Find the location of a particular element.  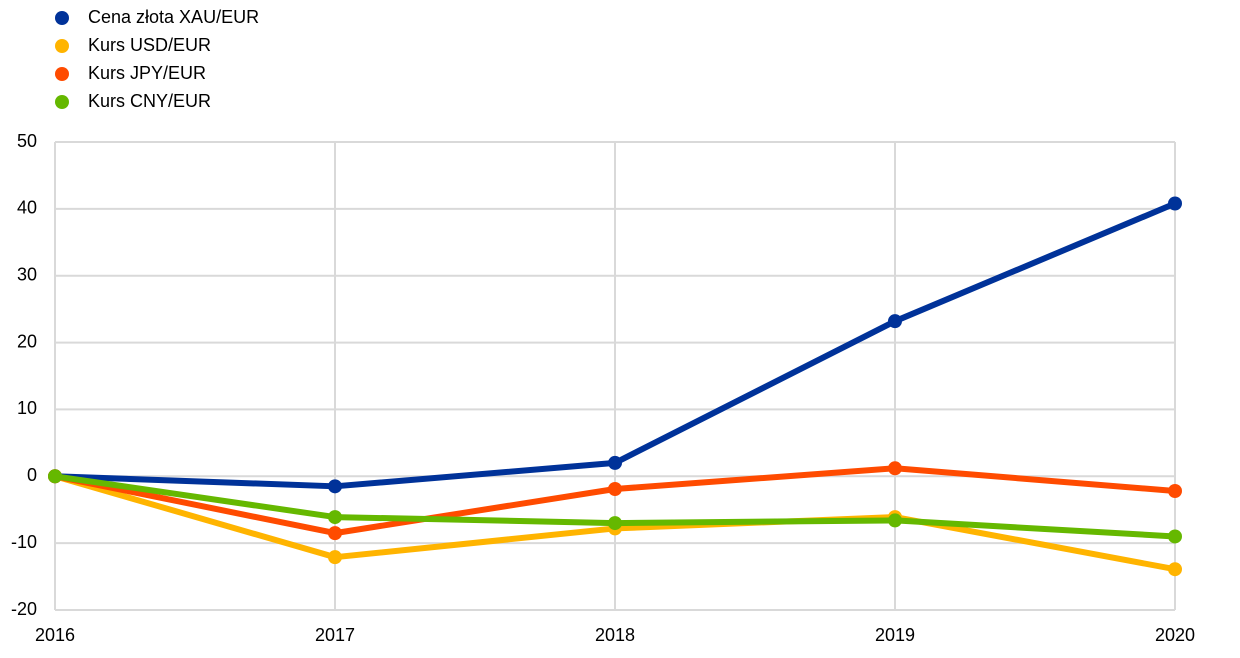

y-tick-label: -20 is located at coordinates (24, 609).